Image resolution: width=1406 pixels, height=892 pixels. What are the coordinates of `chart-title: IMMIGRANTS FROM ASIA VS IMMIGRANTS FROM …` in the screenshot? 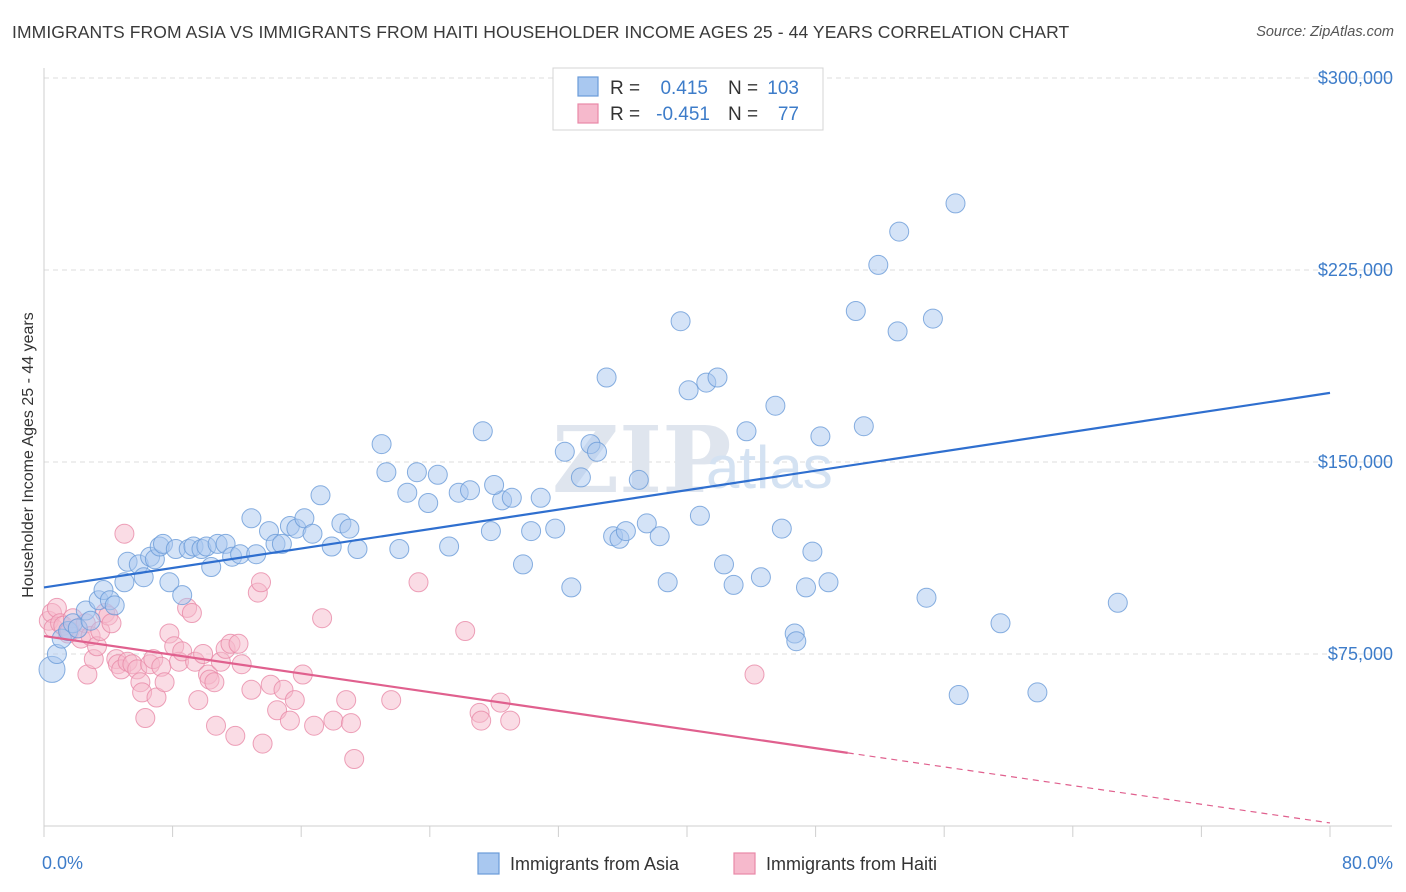 It's located at (541, 32).